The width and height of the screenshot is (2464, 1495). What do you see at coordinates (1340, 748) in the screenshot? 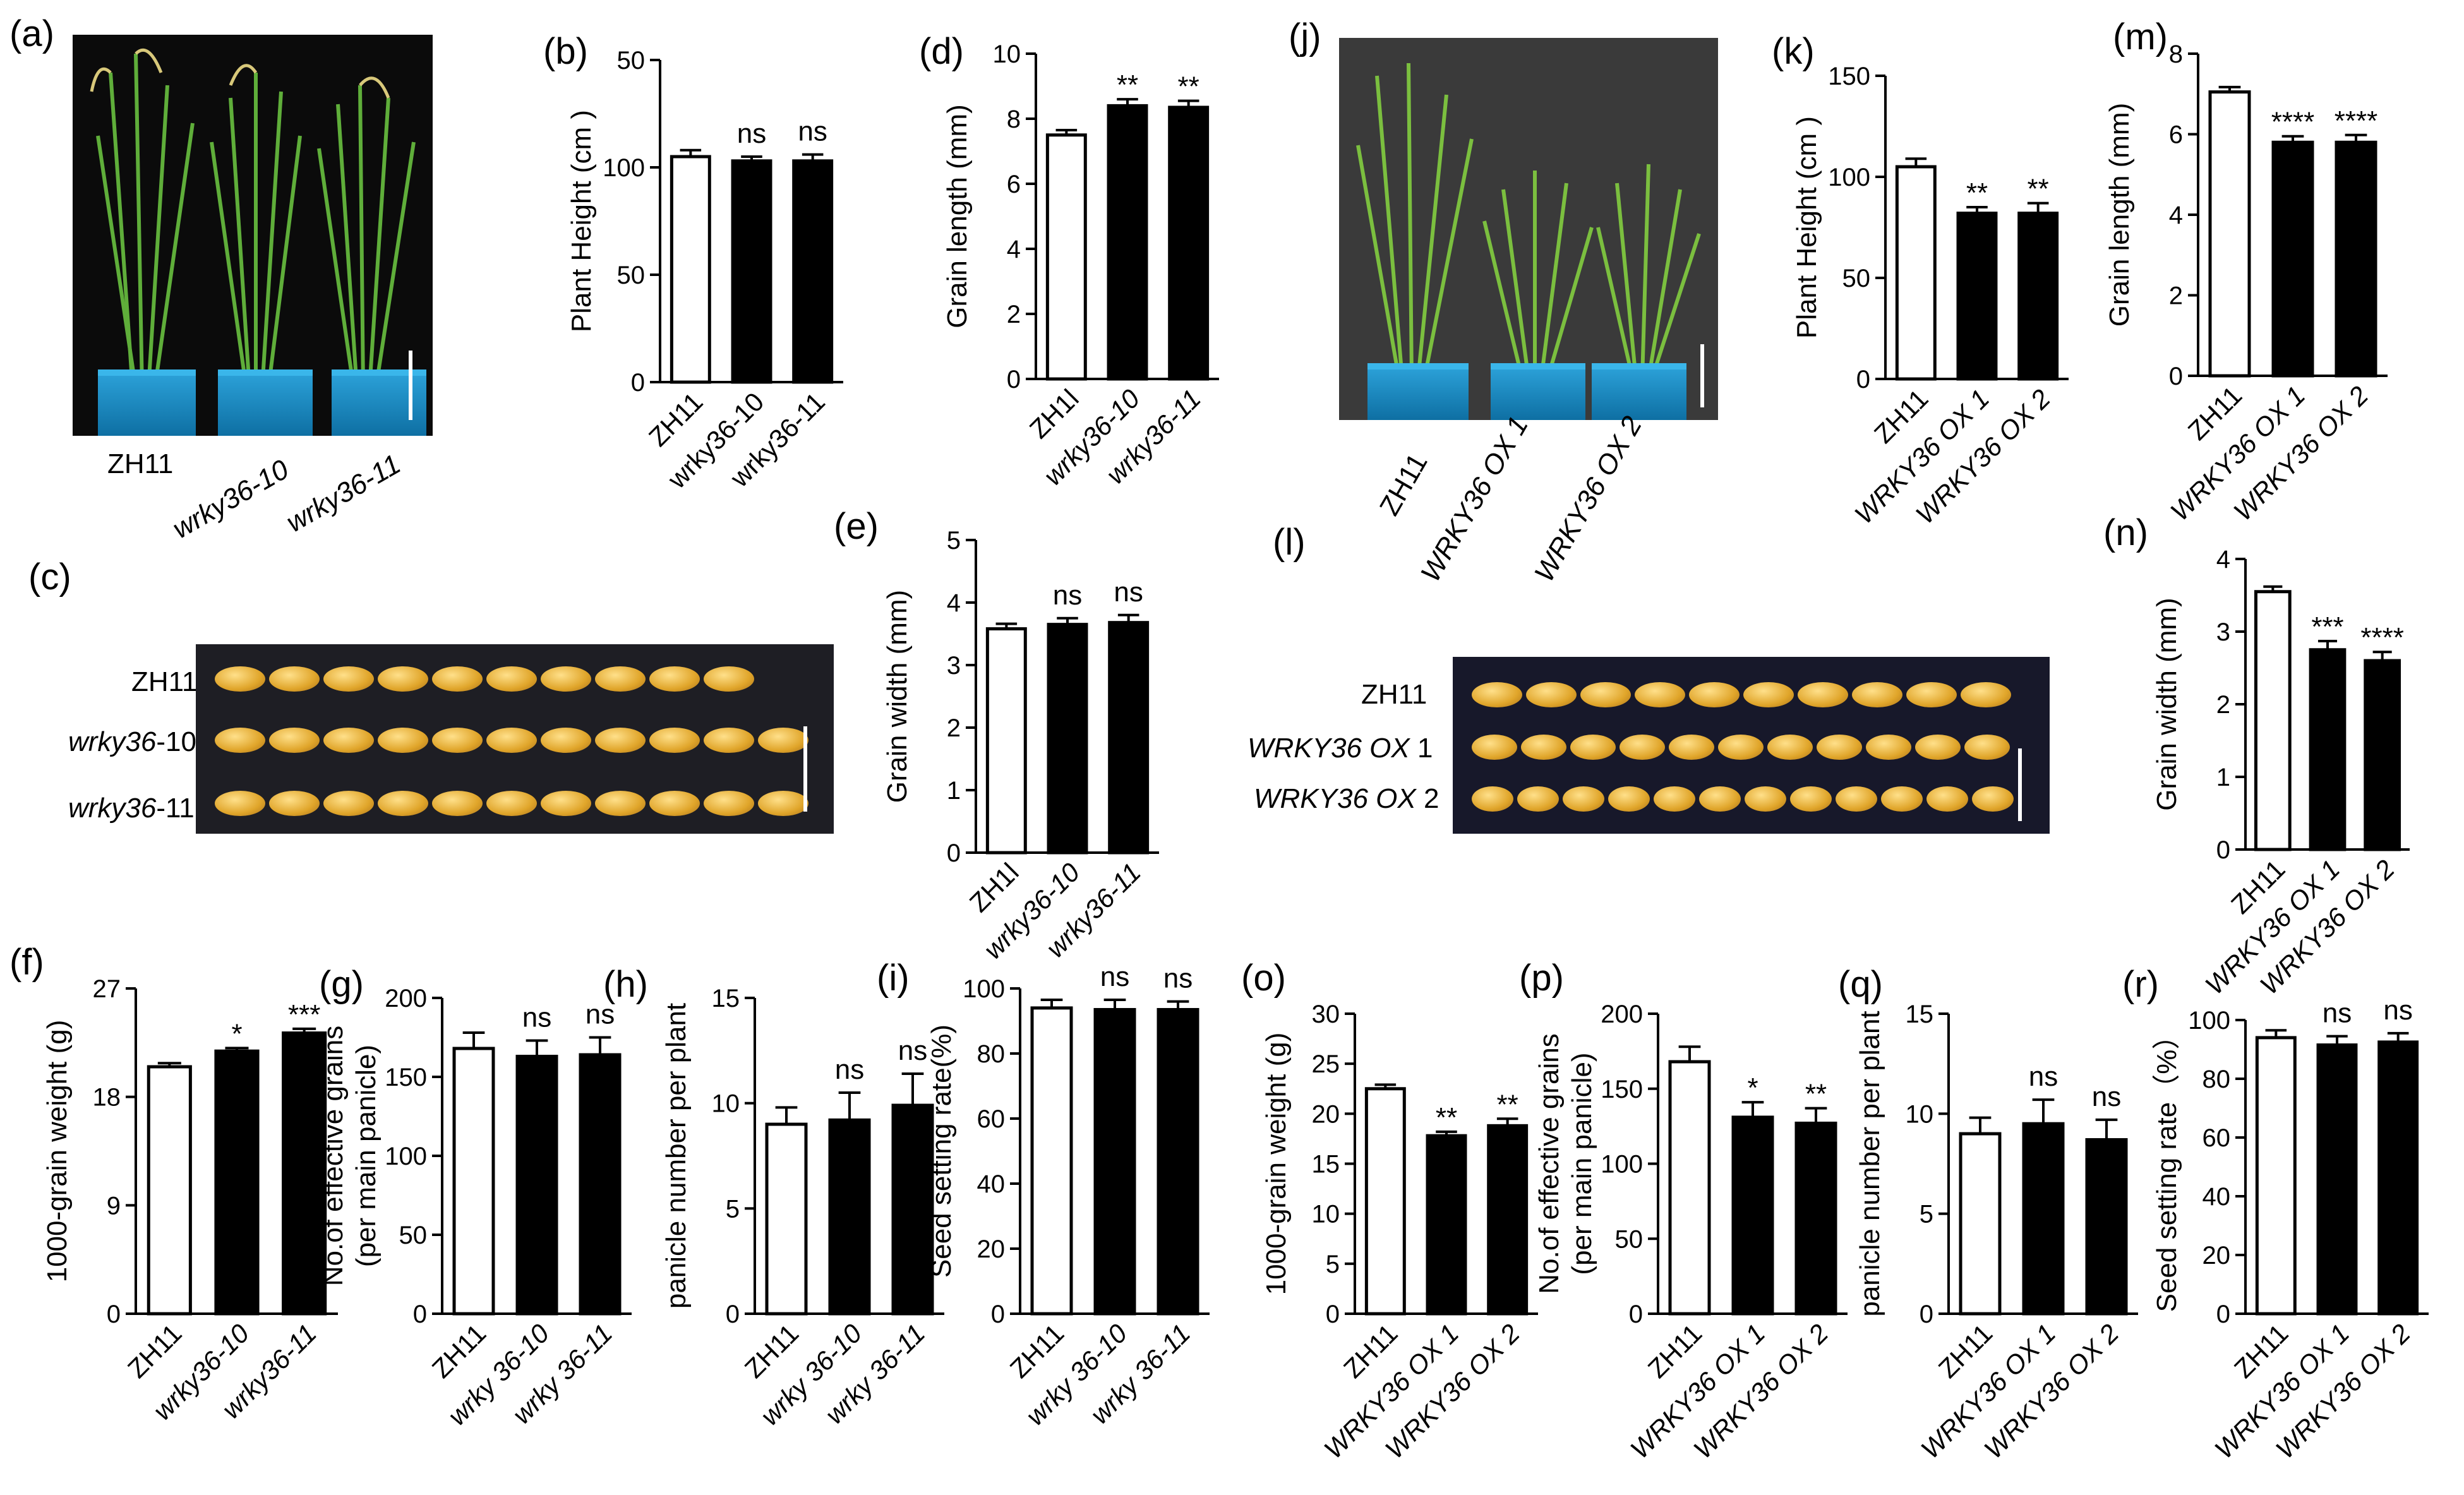
I see `photo-l-row-label-2: WRKY36 OX 1` at bounding box center [1340, 748].